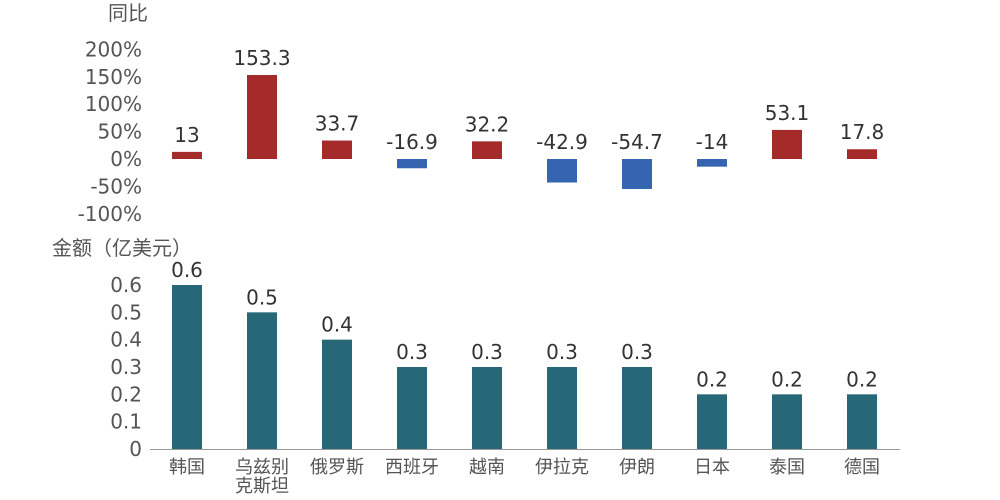  I want to click on amount-value-label: 0.4, so click(337, 325).